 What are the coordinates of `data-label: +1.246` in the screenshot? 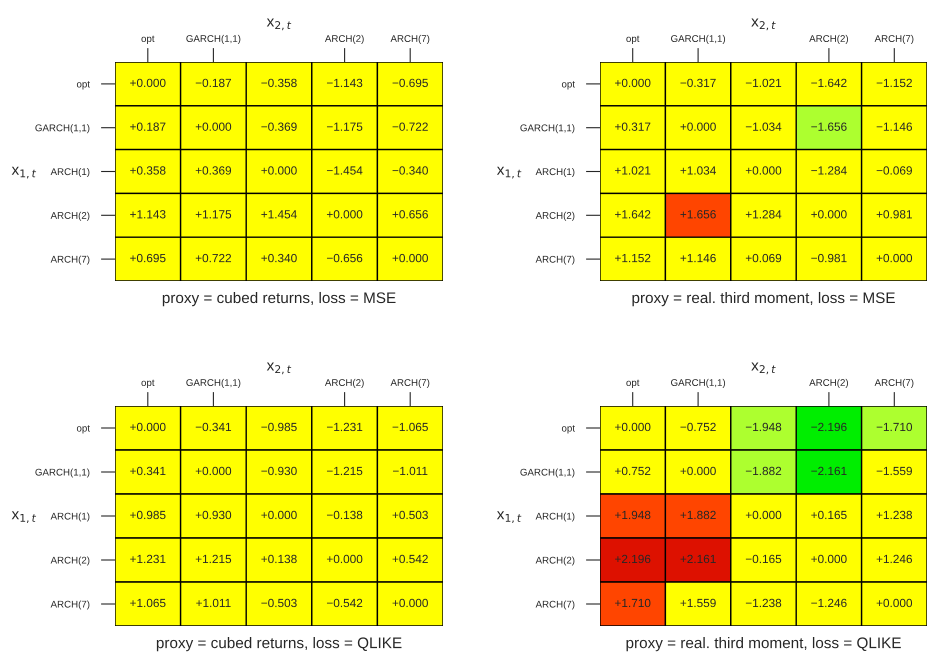 It's located at (894, 559).